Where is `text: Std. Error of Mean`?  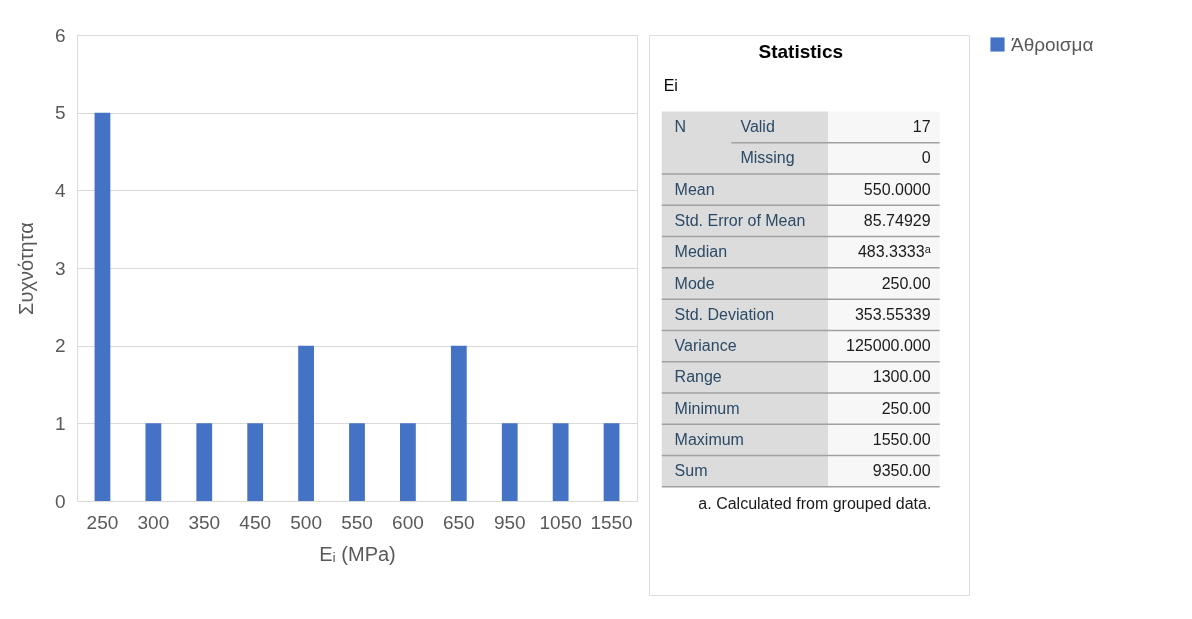
text: Std. Error of Mean is located at coordinates (740, 220).